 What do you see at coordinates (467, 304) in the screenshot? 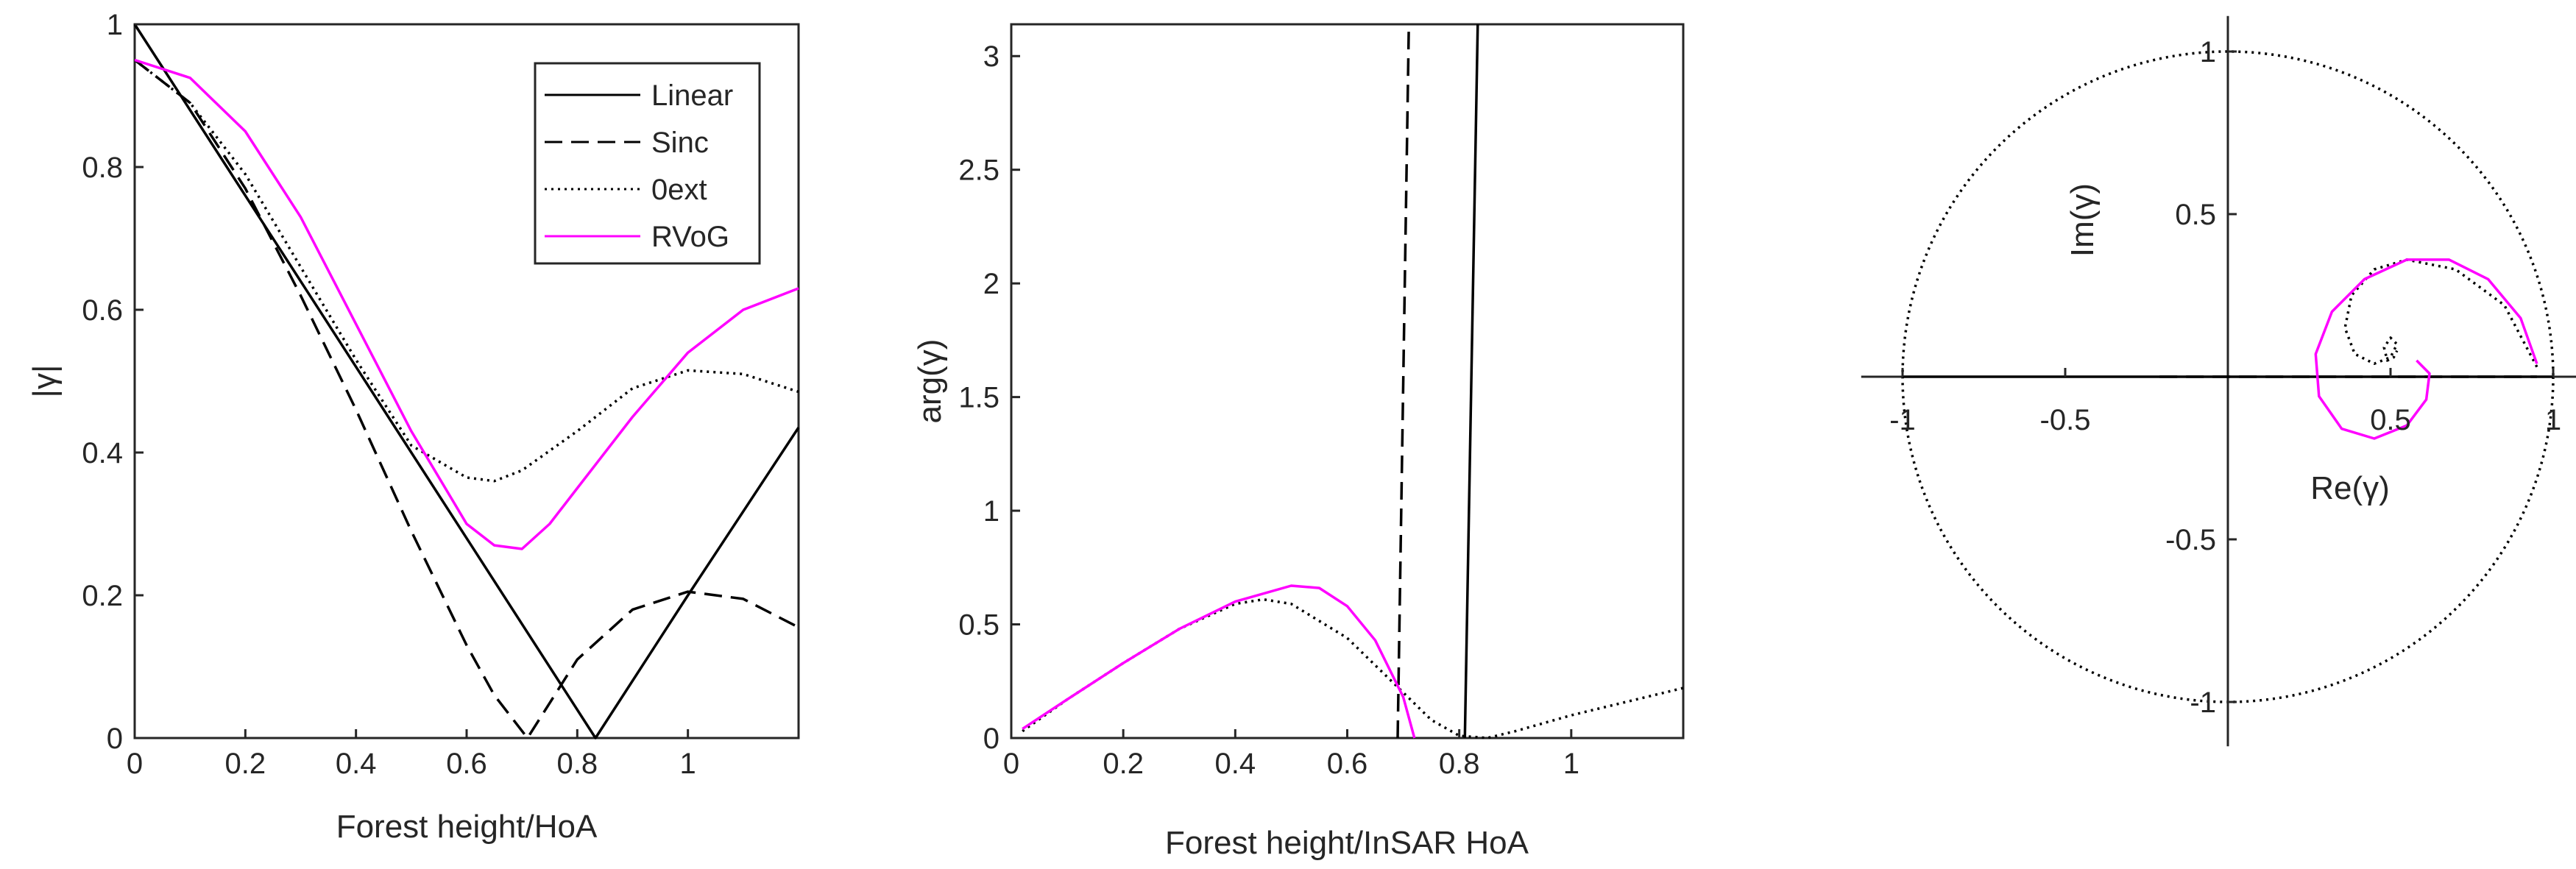
I see `magnitude-series-rvog` at bounding box center [467, 304].